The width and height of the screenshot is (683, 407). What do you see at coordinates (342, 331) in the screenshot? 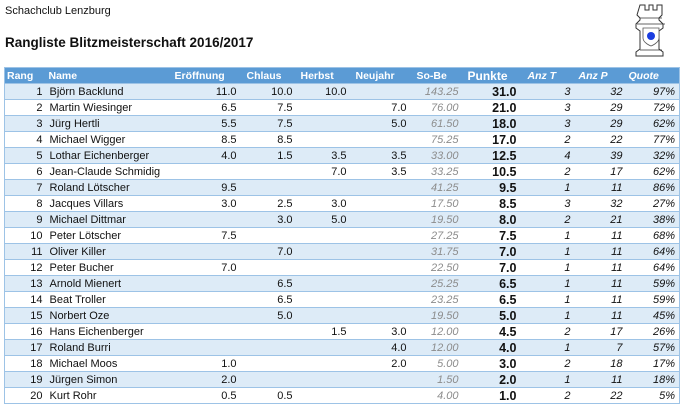
I see `table-row: 16 Hans Eichenberger 1.5 3.0 12.00 4.5 2 17 26%` at bounding box center [342, 331].